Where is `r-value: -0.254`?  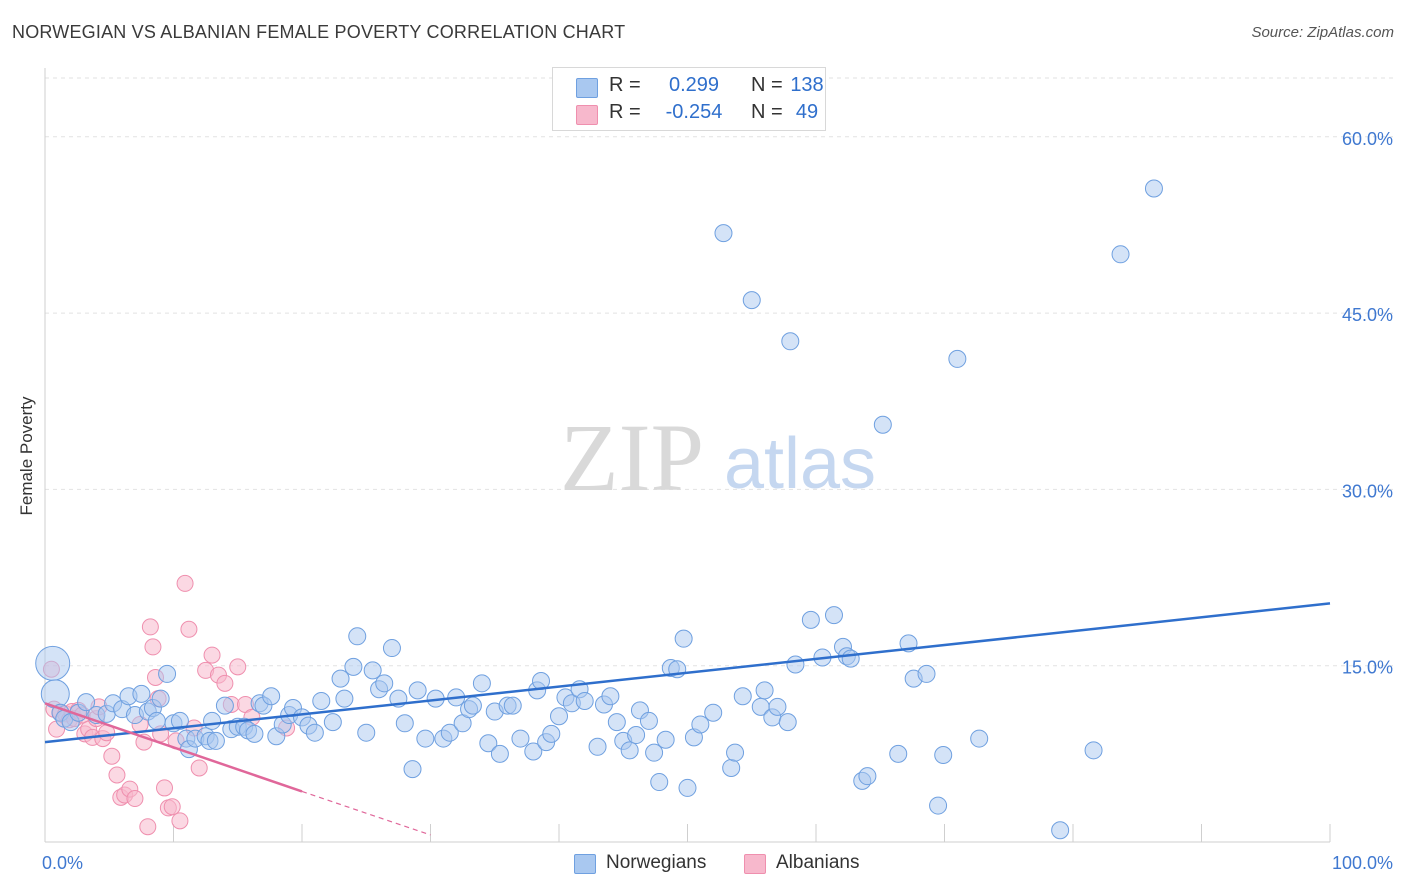
r-value: -0.254 is located at coordinates (694, 112).